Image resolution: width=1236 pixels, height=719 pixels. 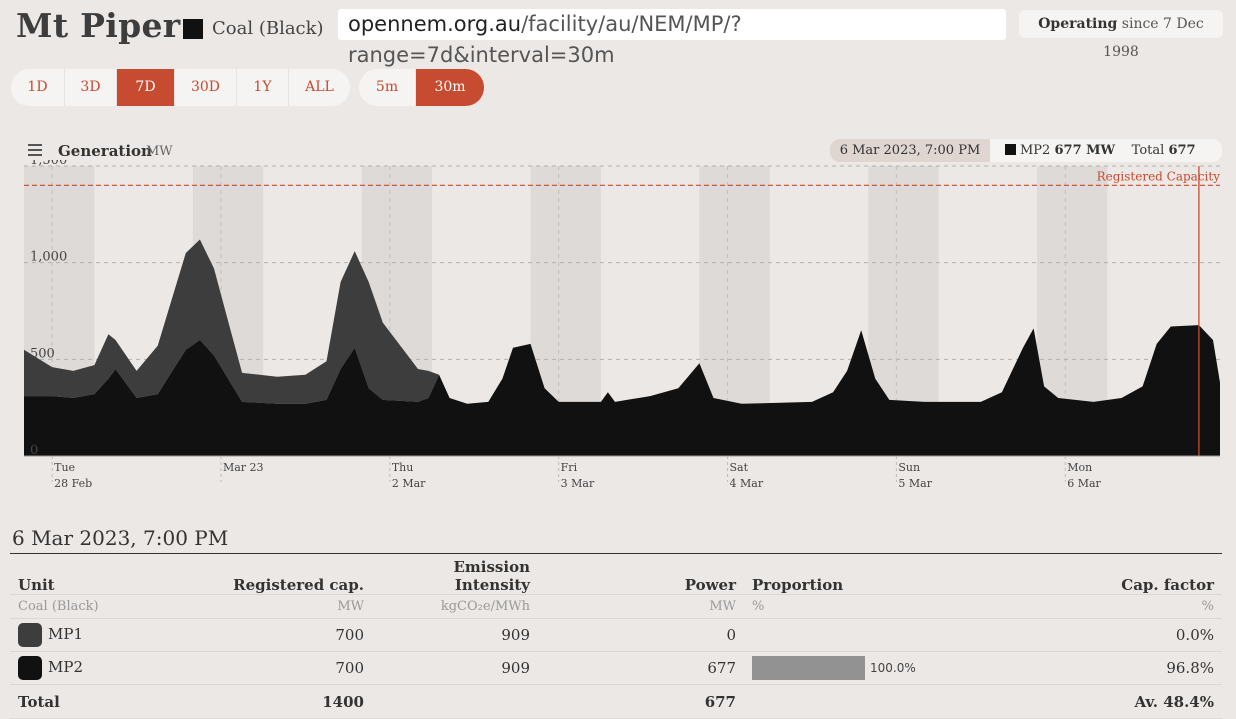 What do you see at coordinates (641, 576) in the screenshot?
I see `col-power: Power` at bounding box center [641, 576].